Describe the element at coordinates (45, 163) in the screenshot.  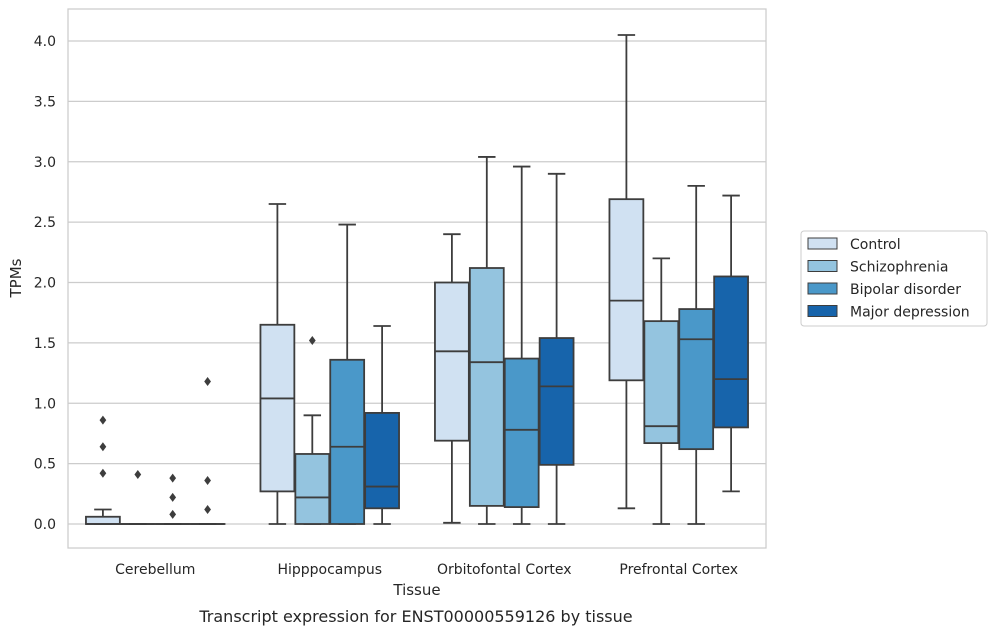
I see `y-tick-label: 3.0` at that location.